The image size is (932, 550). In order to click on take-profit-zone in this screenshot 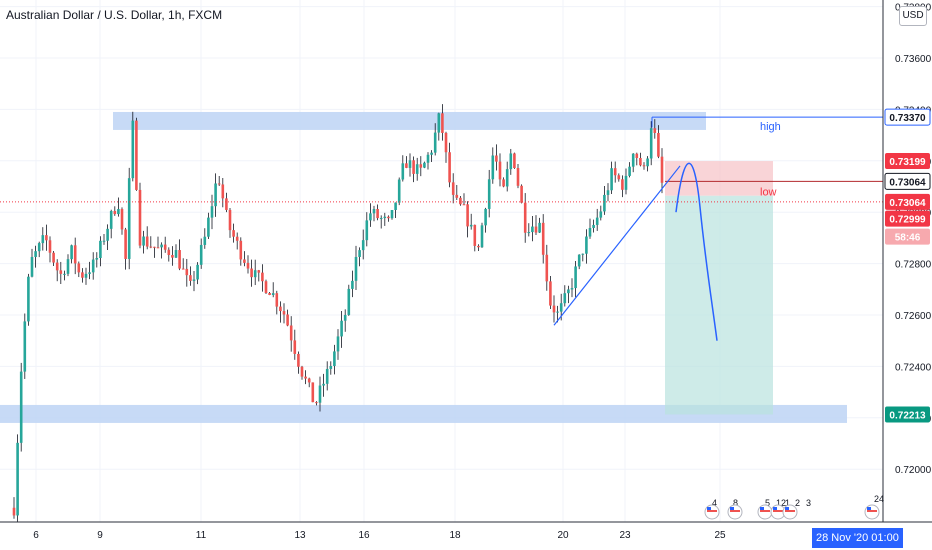, I will do `click(719, 305)`.